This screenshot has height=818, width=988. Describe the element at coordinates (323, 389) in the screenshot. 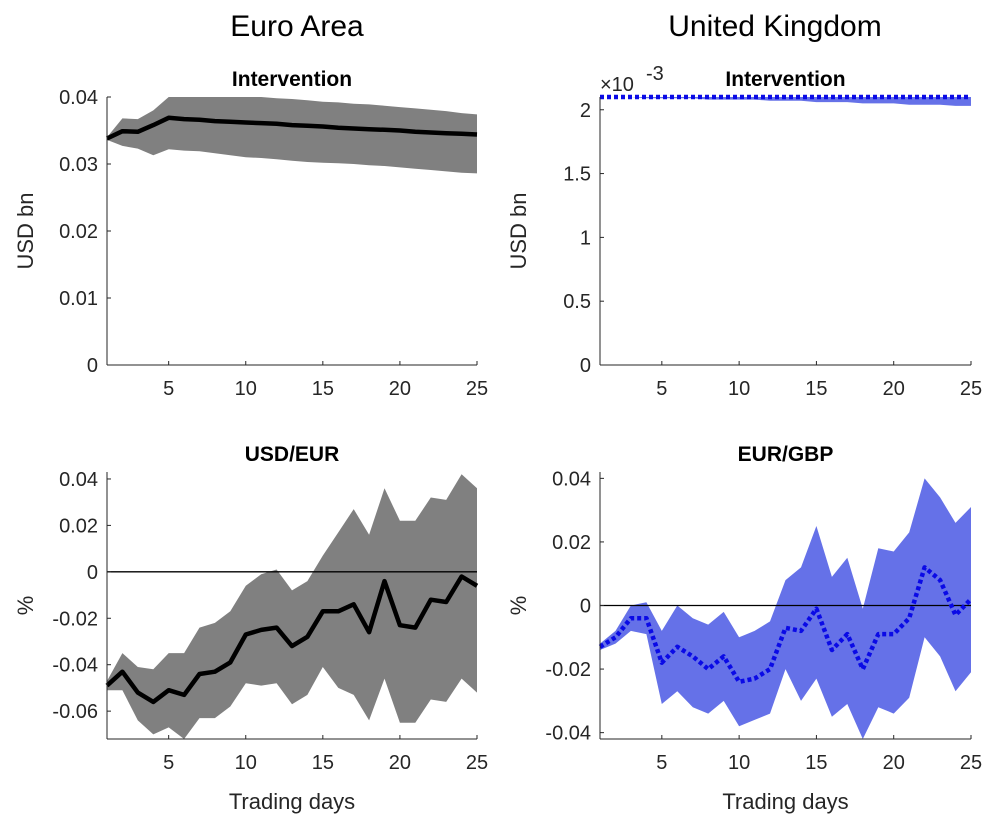

I see `panel-1-x-tick-label: 15` at that location.